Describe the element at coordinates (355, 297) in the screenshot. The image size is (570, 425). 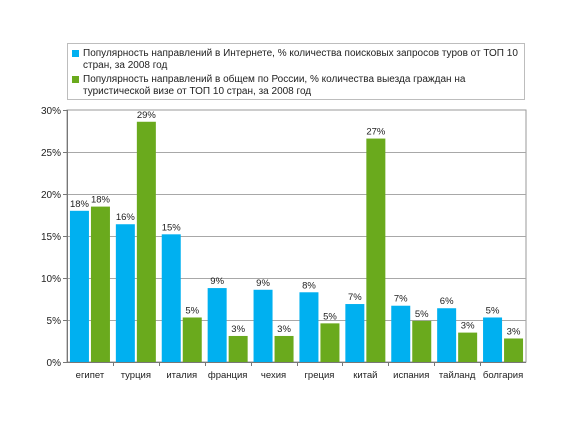
I see `data-label-internet-6: 7%` at that location.